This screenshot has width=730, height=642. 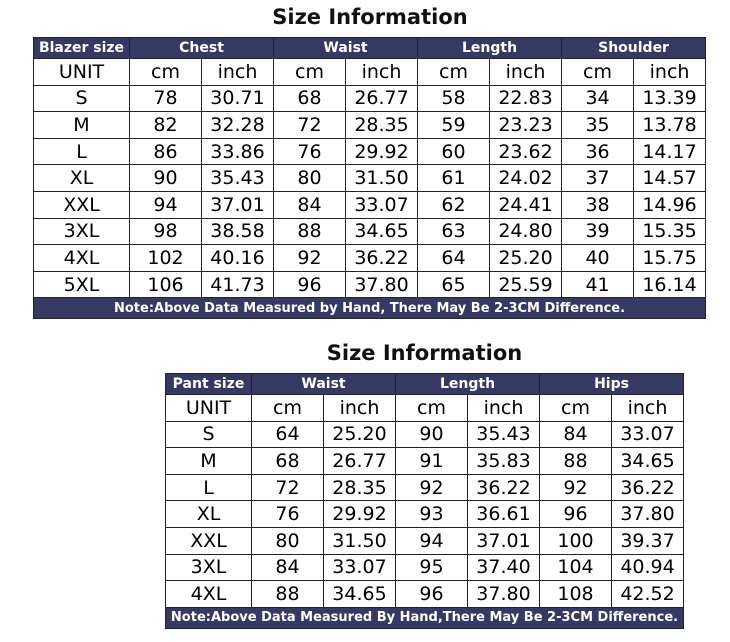 I want to click on table-row: S 64 25.20 90 35.43 84 33.07, so click(x=425, y=434).